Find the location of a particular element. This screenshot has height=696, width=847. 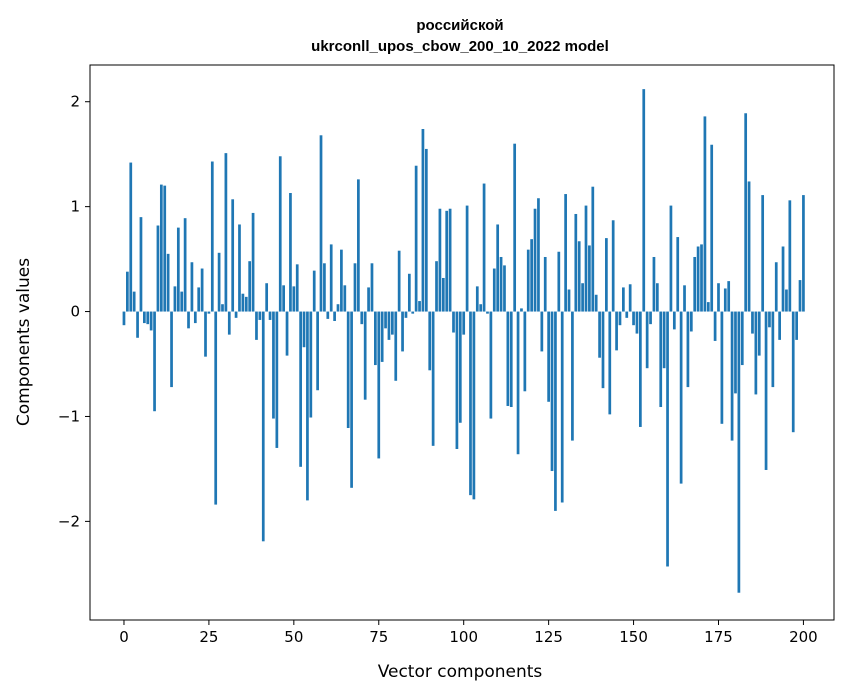

x-tick-label: 150 is located at coordinates (633, 637).